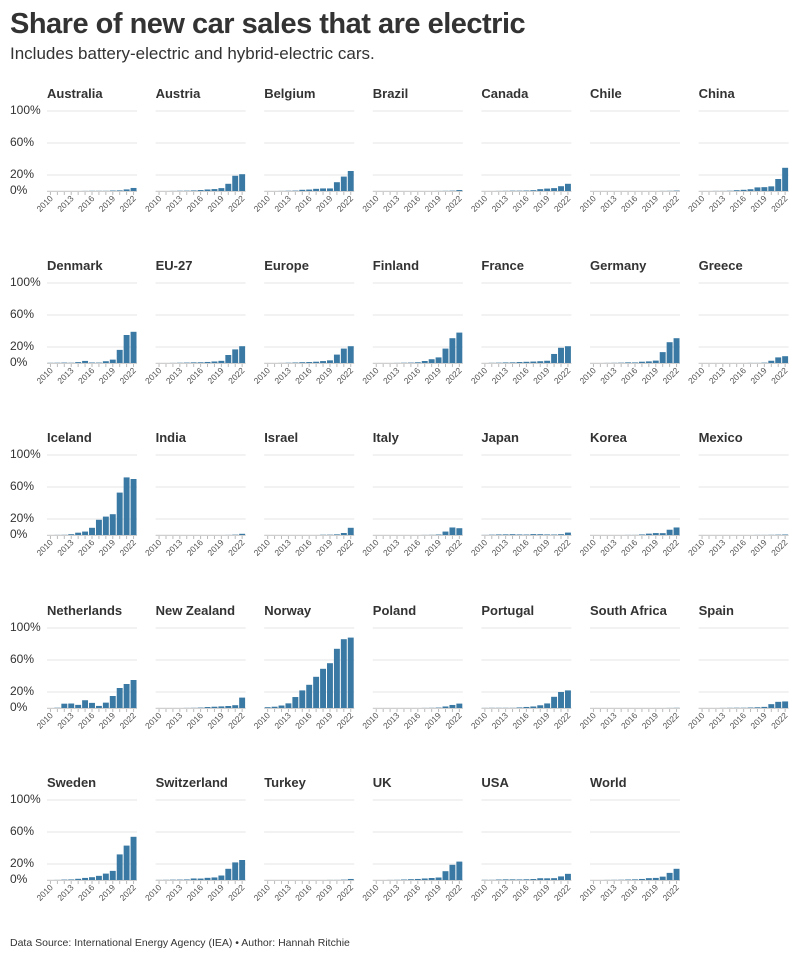 Image resolution: width=796 pixels, height=963 pixels. I want to click on bar-switzerland-2020, so click(228, 874).